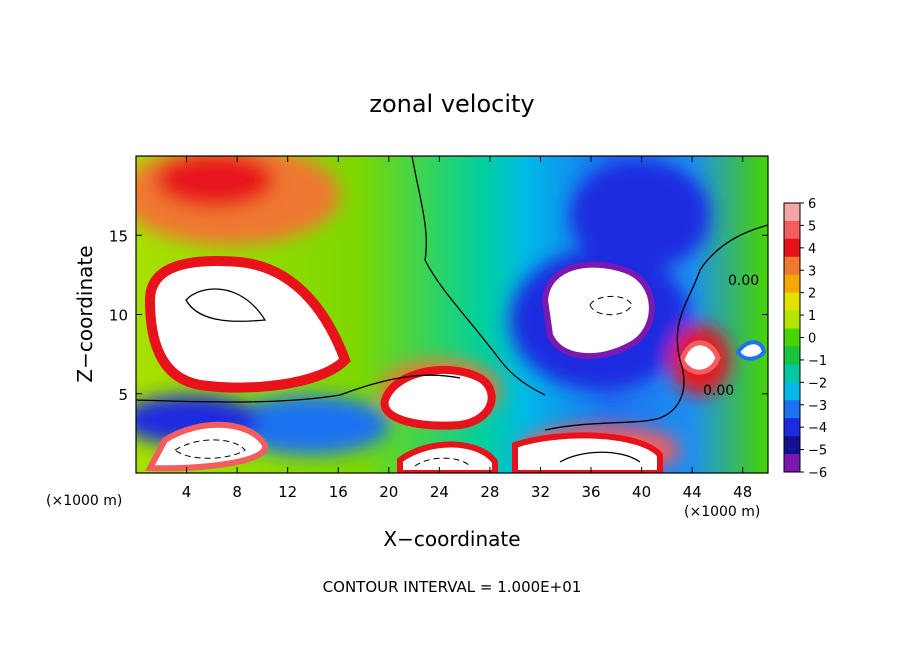  What do you see at coordinates (805, 339) in the screenshot?
I see `colorbar: 6 5 4 3 2 1 0 −1 −2 −3 −4 −5 −6` at bounding box center [805, 339].